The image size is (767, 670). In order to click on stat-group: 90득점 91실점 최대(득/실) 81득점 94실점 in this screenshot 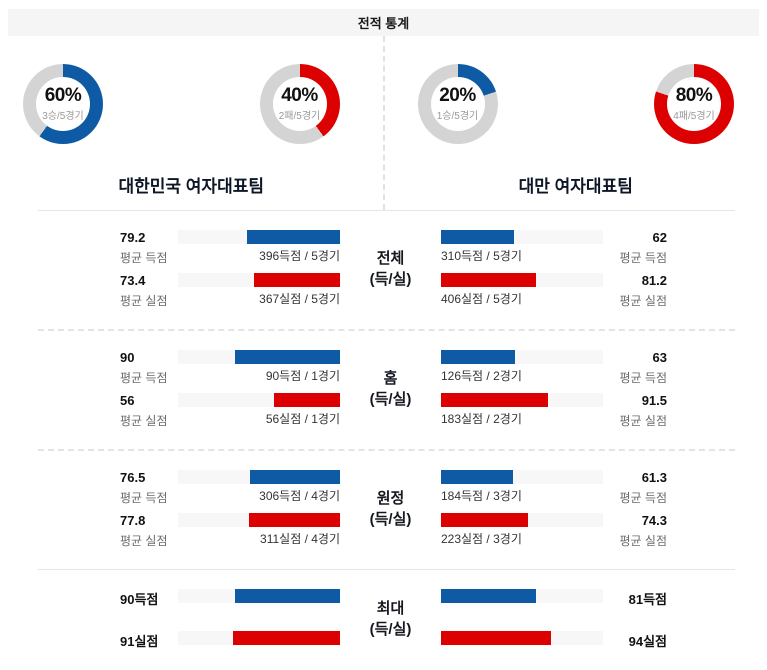, I will do `click(386, 620)`.